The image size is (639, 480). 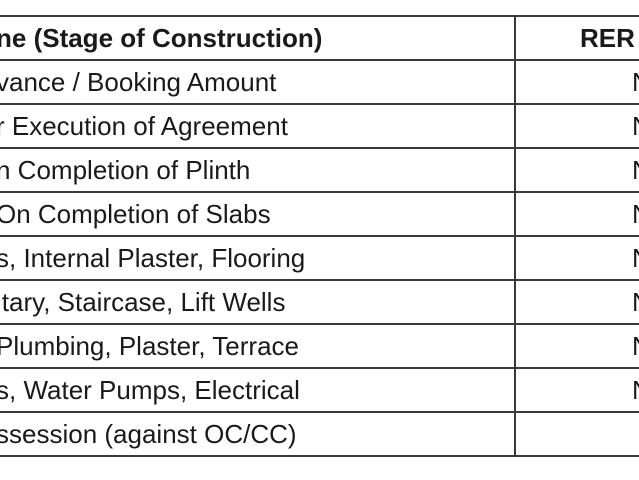 I want to click on table-row: s, Water Pumps, Electrical N, so click(x=319, y=390).